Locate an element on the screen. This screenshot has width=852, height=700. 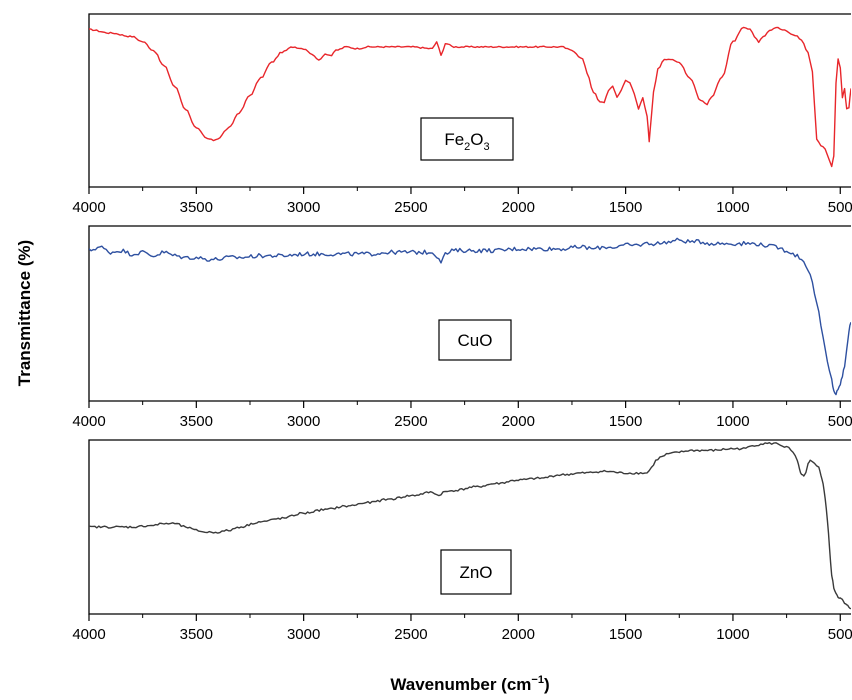
x-tick-label-fe2o3-3000: 3000 is located at coordinates (303, 207).